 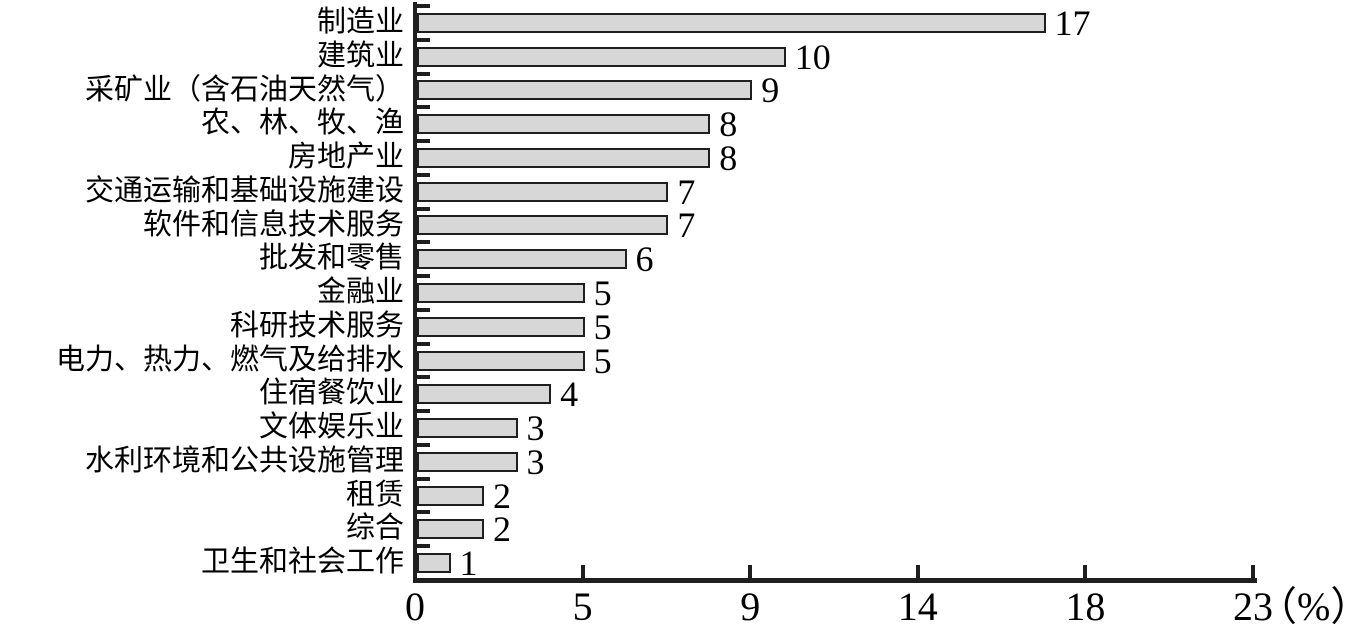 What do you see at coordinates (244, 460) in the screenshot?
I see `category-label: 水利环境和公共设施管理` at bounding box center [244, 460].